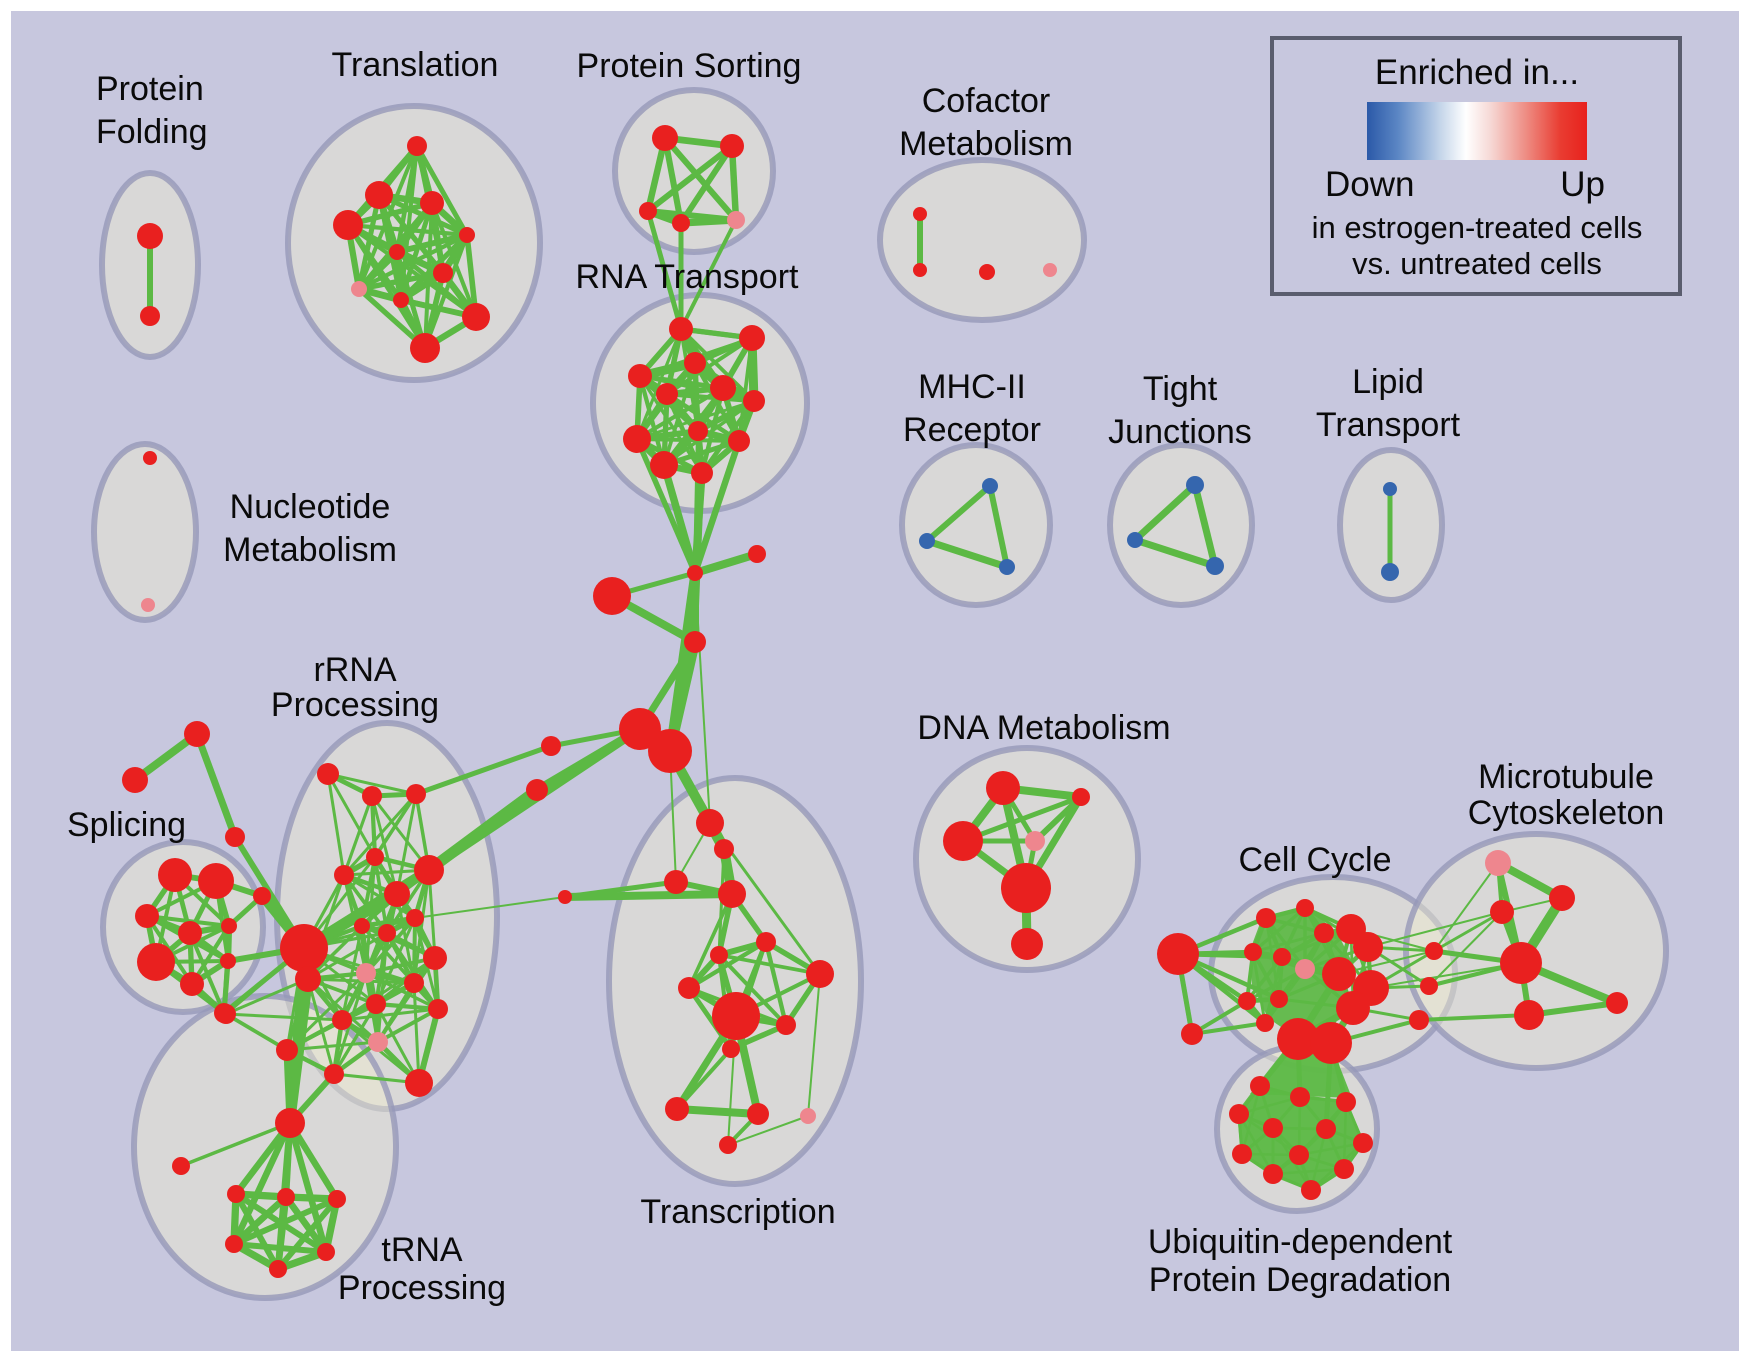 The width and height of the screenshot is (1750, 1360). Describe the element at coordinates (1566, 777) in the screenshot. I see `svg-text: Microtubule` at that location.